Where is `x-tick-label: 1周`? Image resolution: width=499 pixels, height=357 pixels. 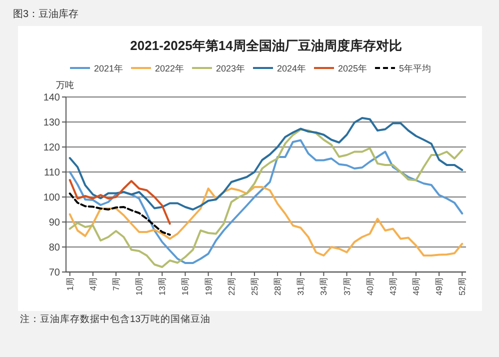 x-tick-label: 1周 is located at coordinates (69, 284).